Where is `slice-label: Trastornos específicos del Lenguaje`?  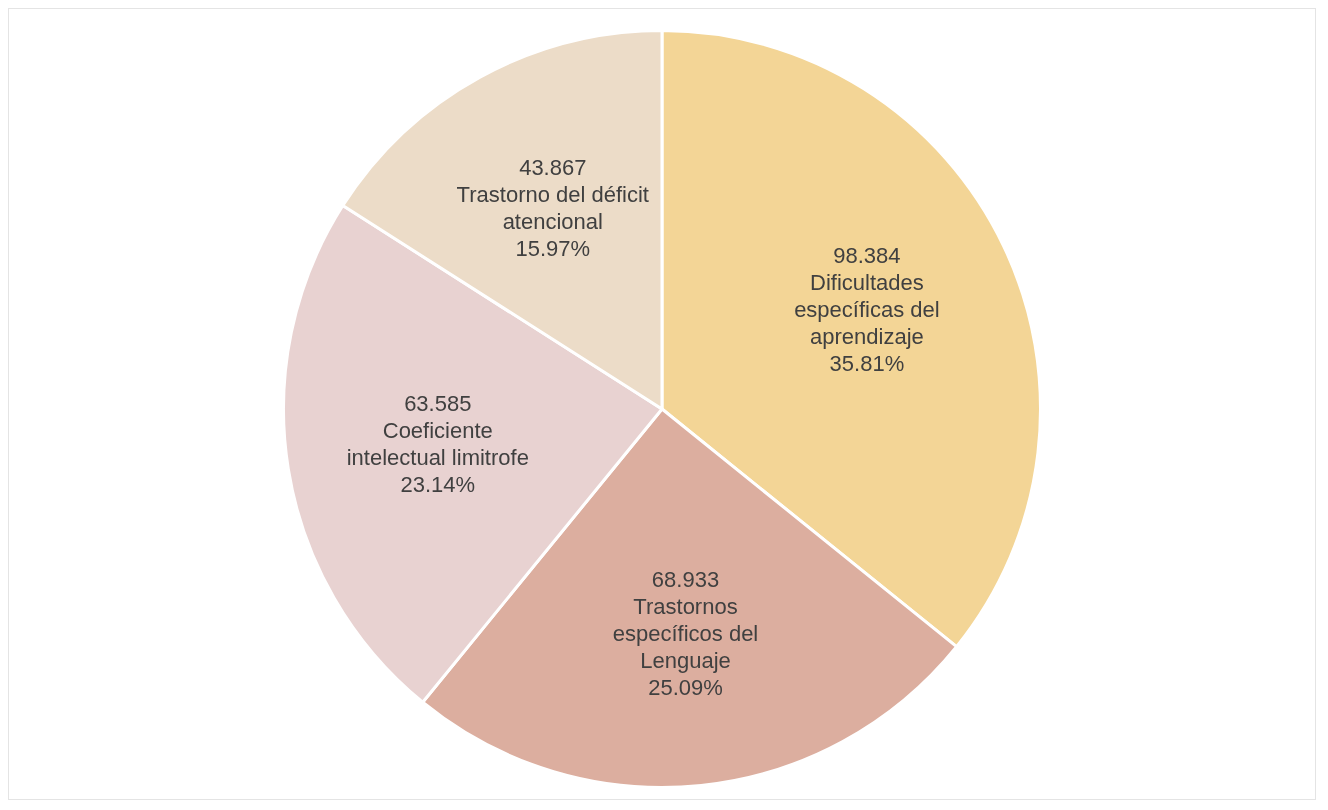
slice-label: Trastornos específicos del Lenguaje is located at coordinates (685, 633).